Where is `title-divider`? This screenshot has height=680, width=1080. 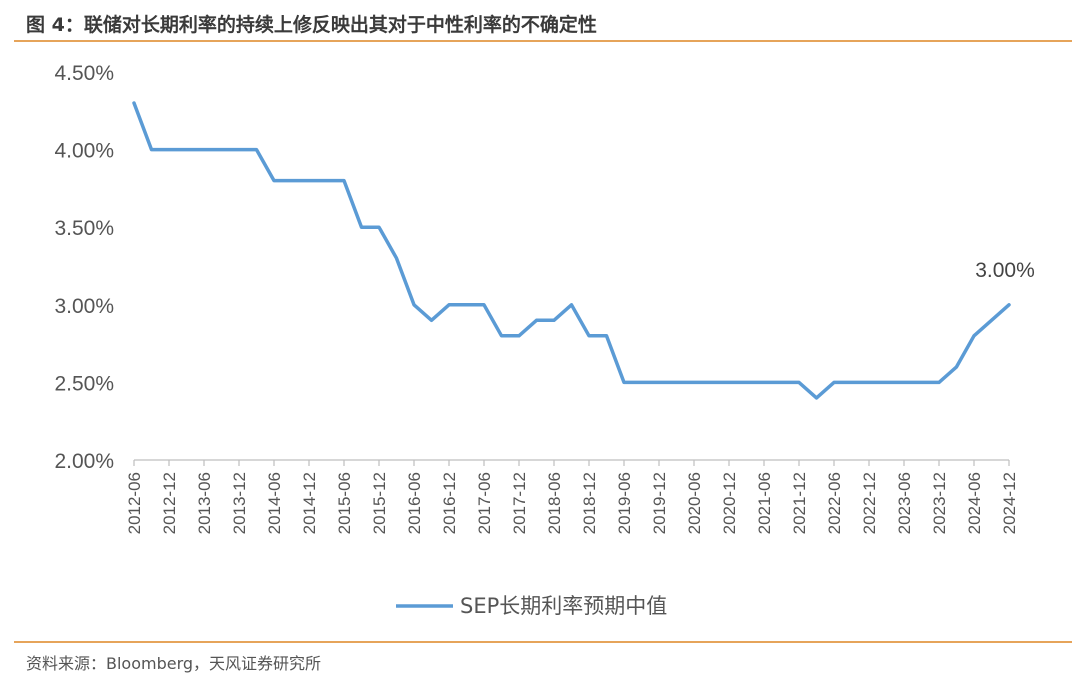
title-divider is located at coordinates (543, 41).